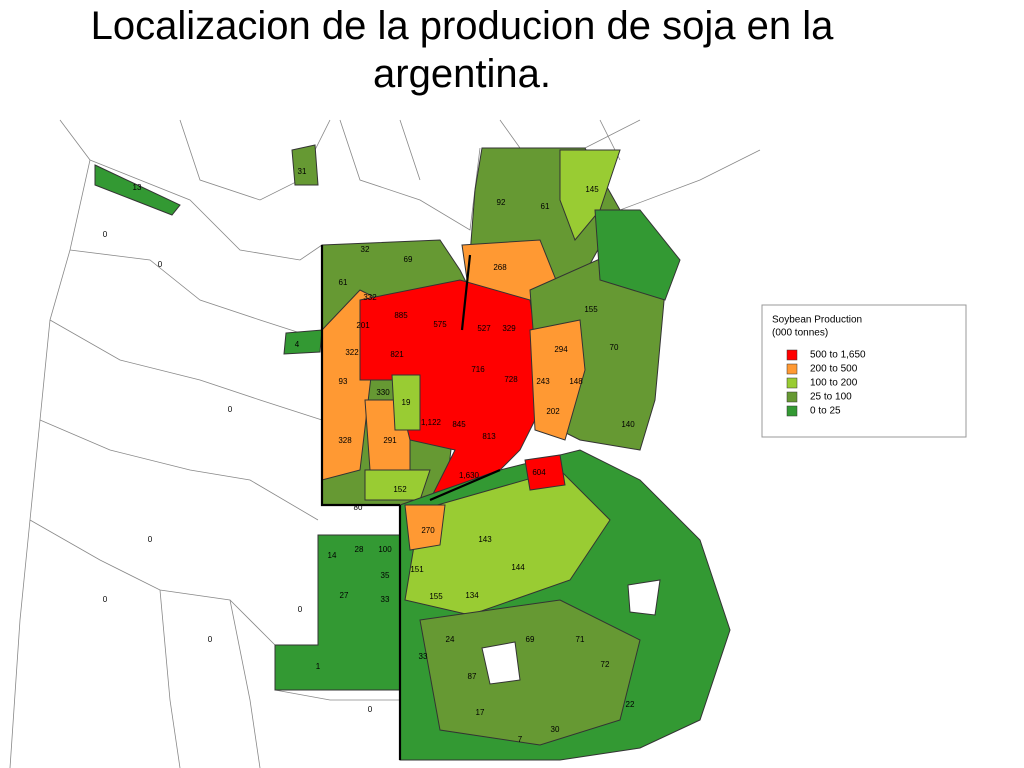  Describe the element at coordinates (614, 347) in the screenshot. I see `district-label: 70` at that location.